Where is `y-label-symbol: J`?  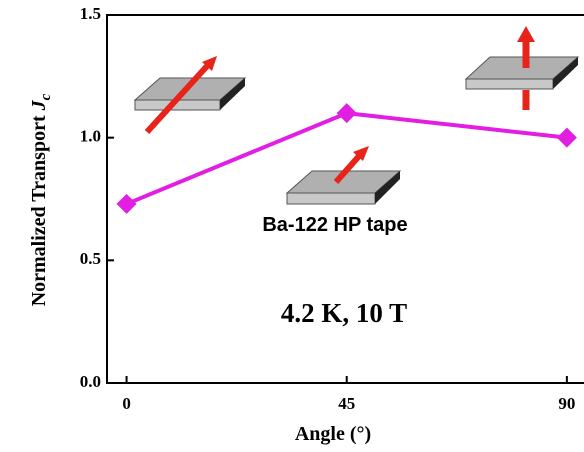 y-label-symbol: J is located at coordinates (39, 105).